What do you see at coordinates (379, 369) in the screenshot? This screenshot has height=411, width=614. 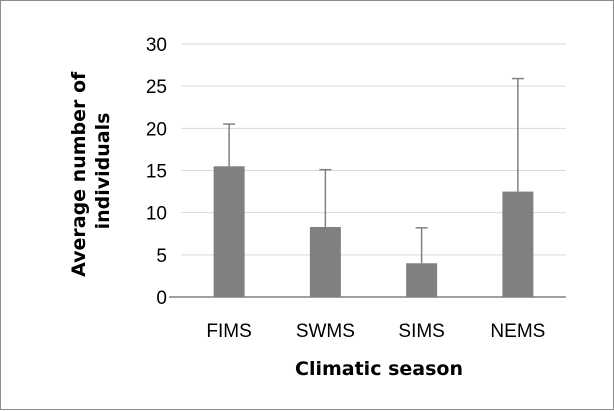 I see `x-axis-title: Climatic season` at bounding box center [379, 369].